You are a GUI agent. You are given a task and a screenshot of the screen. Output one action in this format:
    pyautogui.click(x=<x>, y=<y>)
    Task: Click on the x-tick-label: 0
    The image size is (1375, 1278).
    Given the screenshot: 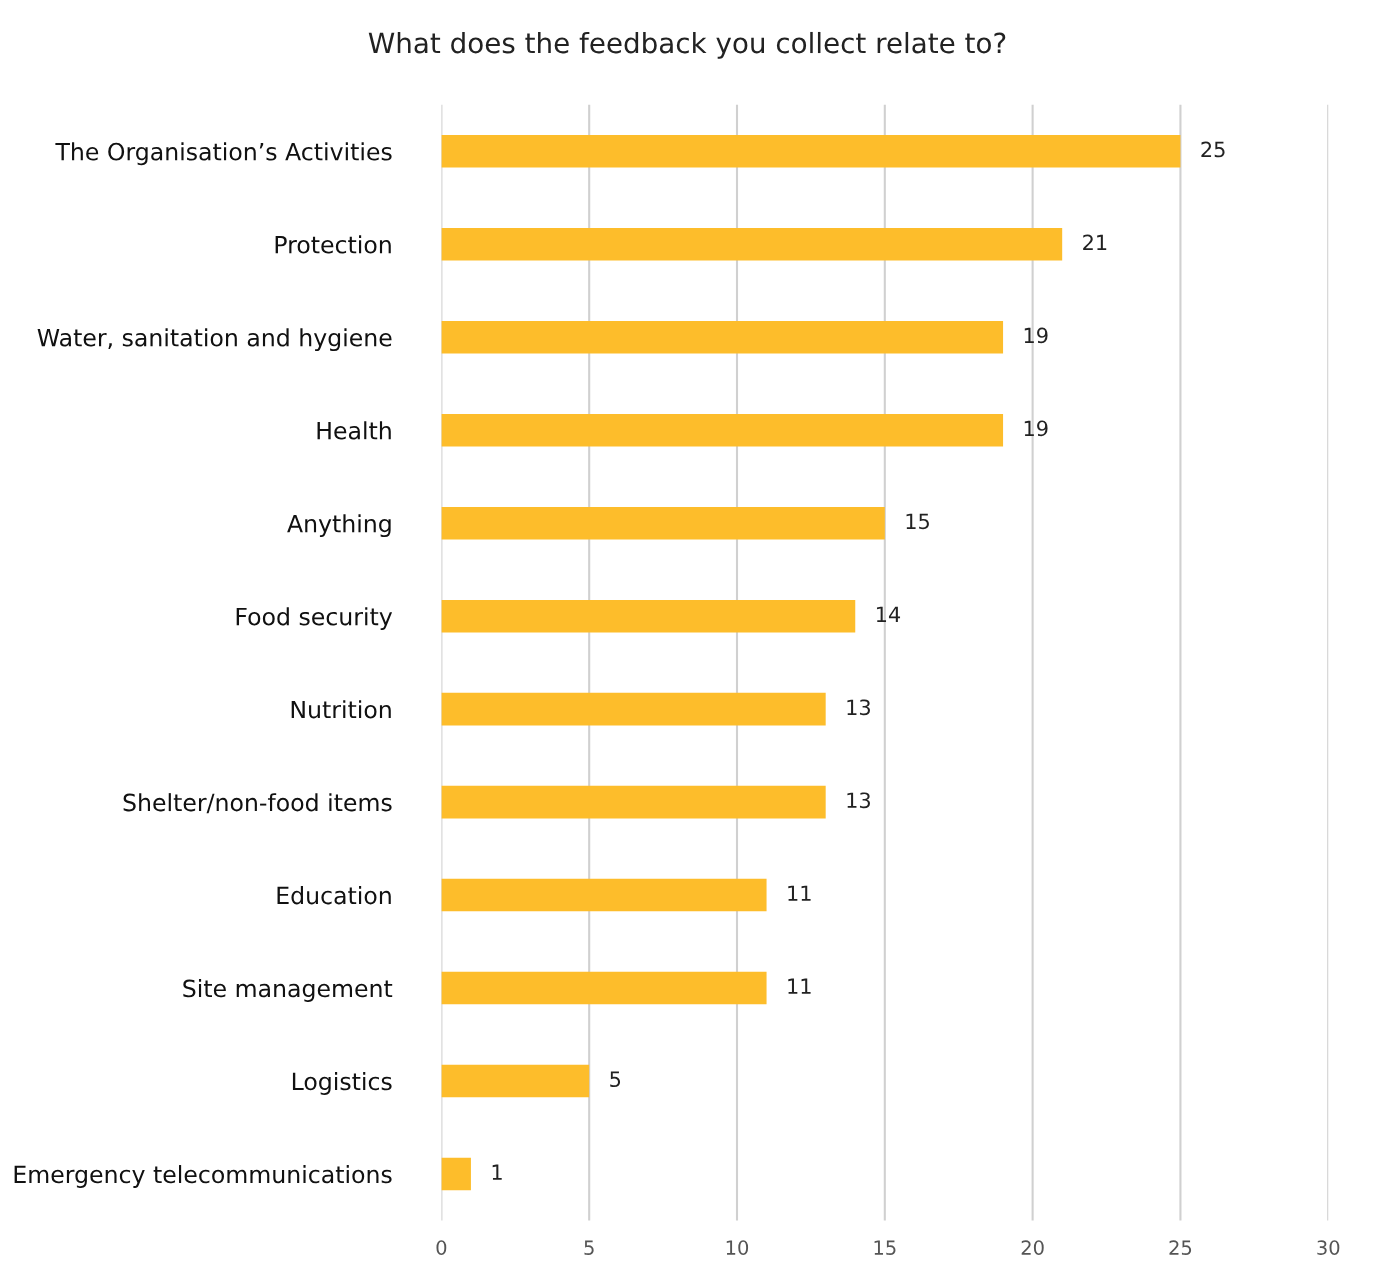 What is the action you would take?
    pyautogui.click(x=441, y=1247)
    